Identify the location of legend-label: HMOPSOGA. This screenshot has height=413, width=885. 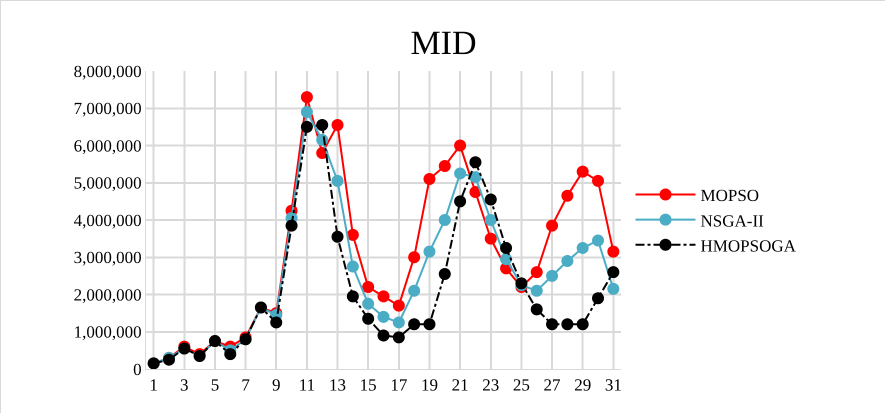
(748, 246).